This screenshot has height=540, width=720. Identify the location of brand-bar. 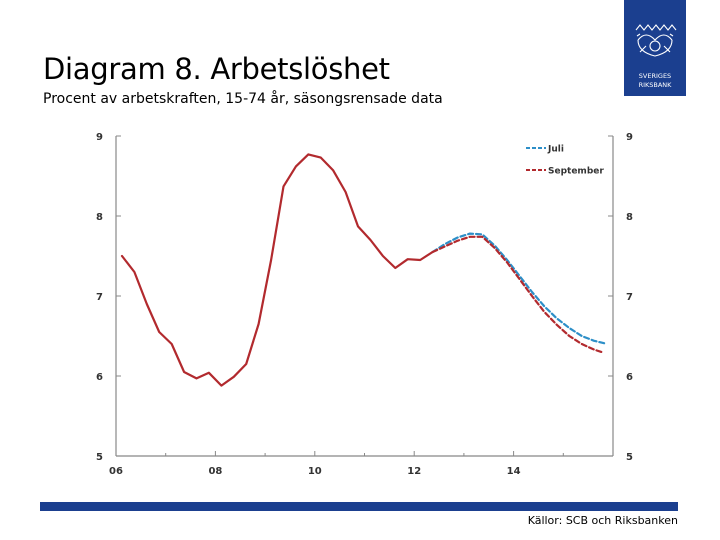
(359, 506).